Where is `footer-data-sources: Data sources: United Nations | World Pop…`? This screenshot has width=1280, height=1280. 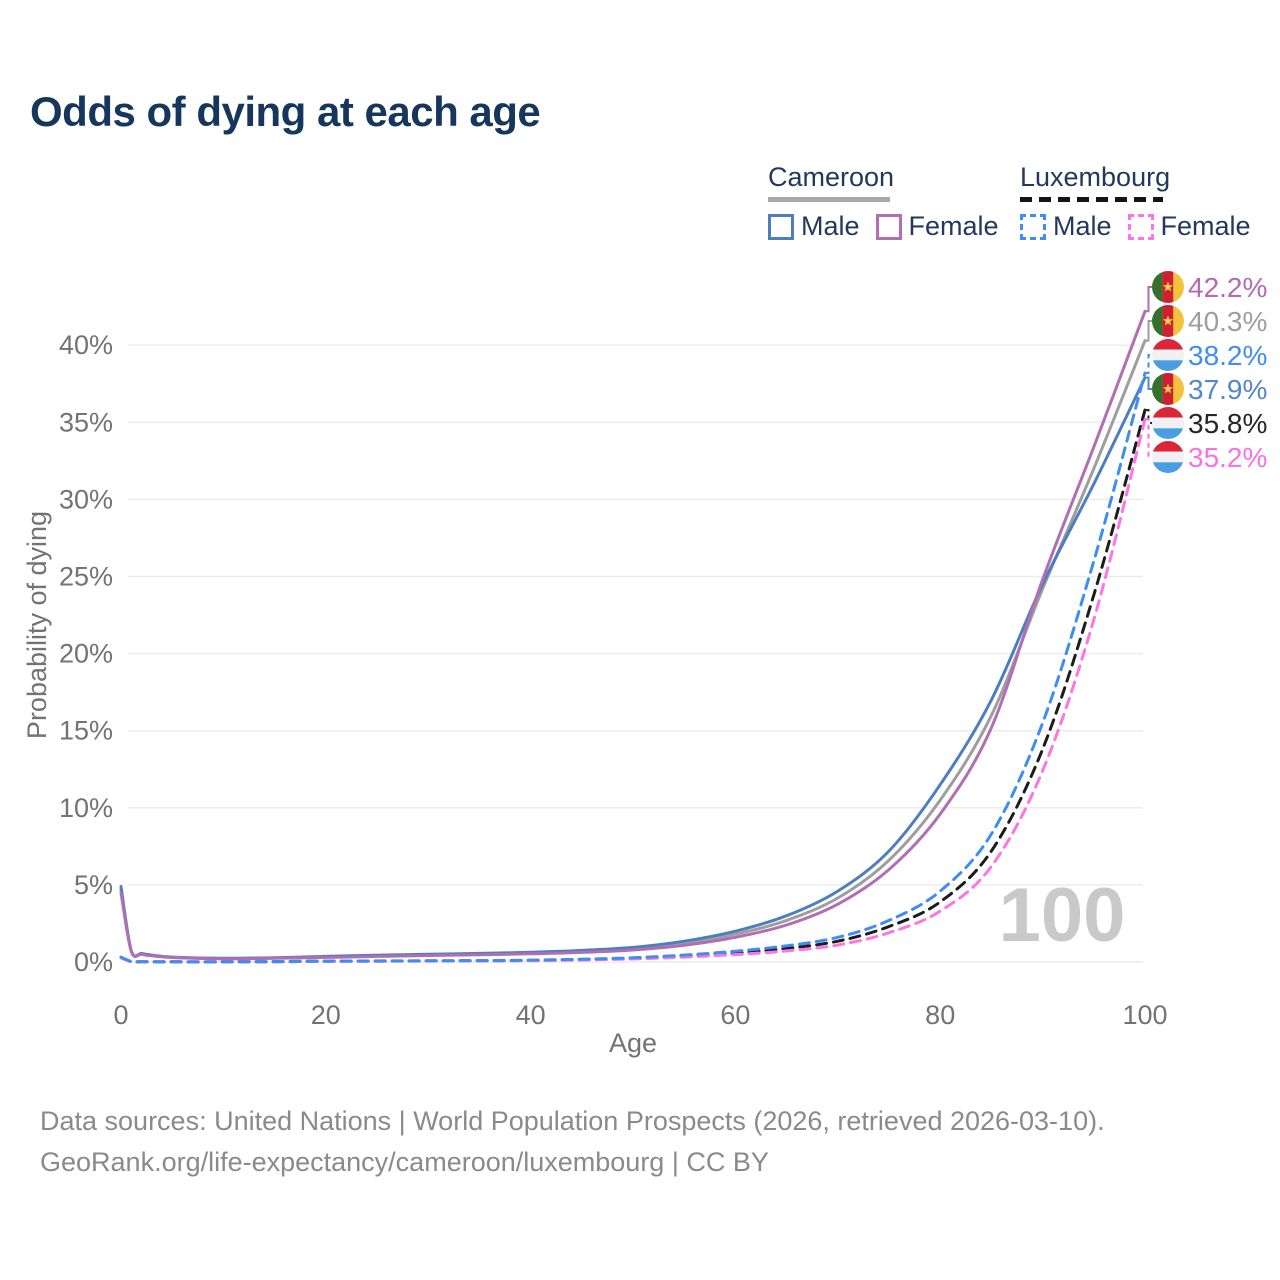
footer-data-sources: Data sources: United Nations | World Pop… is located at coordinates (572, 1121).